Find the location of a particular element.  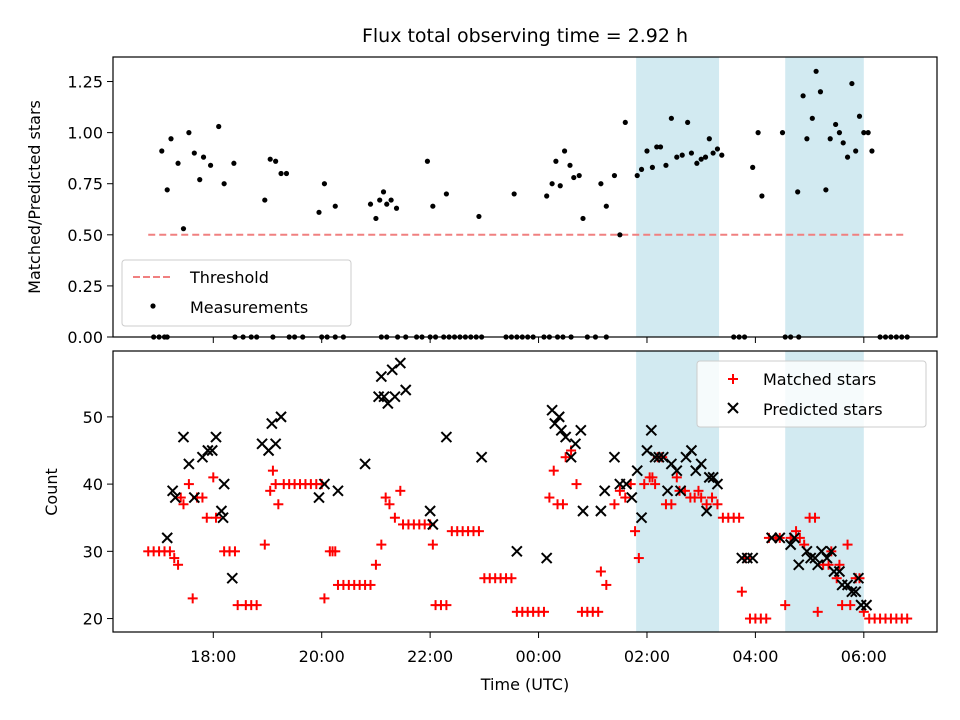

x-axis-label: Time (UTC) is located at coordinates (524, 684).